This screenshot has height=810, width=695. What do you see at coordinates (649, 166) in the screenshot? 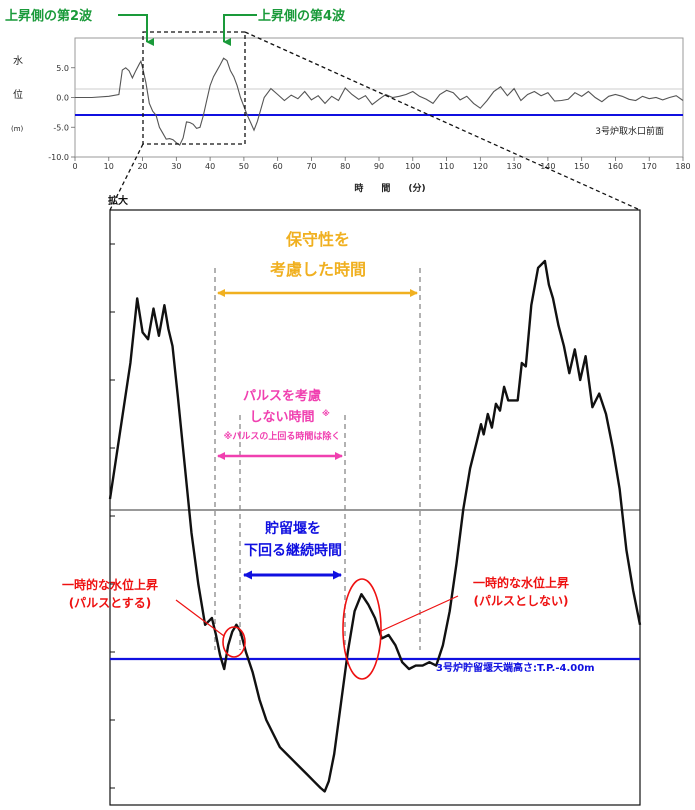
I see `overview-x-tick-label: 170` at bounding box center [649, 166].